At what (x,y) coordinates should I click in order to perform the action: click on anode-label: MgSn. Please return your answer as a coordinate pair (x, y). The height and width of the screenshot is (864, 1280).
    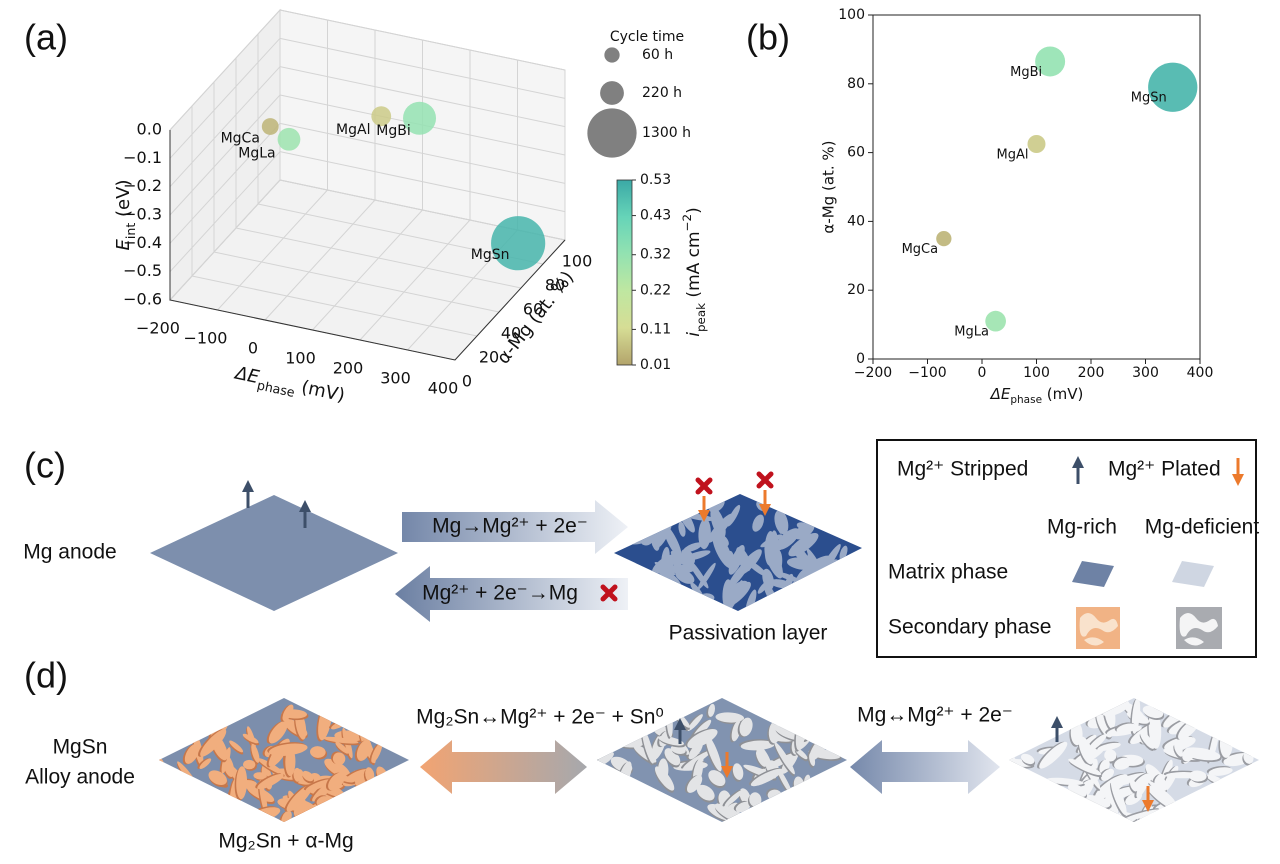
    Looking at the image, I should click on (80, 747).